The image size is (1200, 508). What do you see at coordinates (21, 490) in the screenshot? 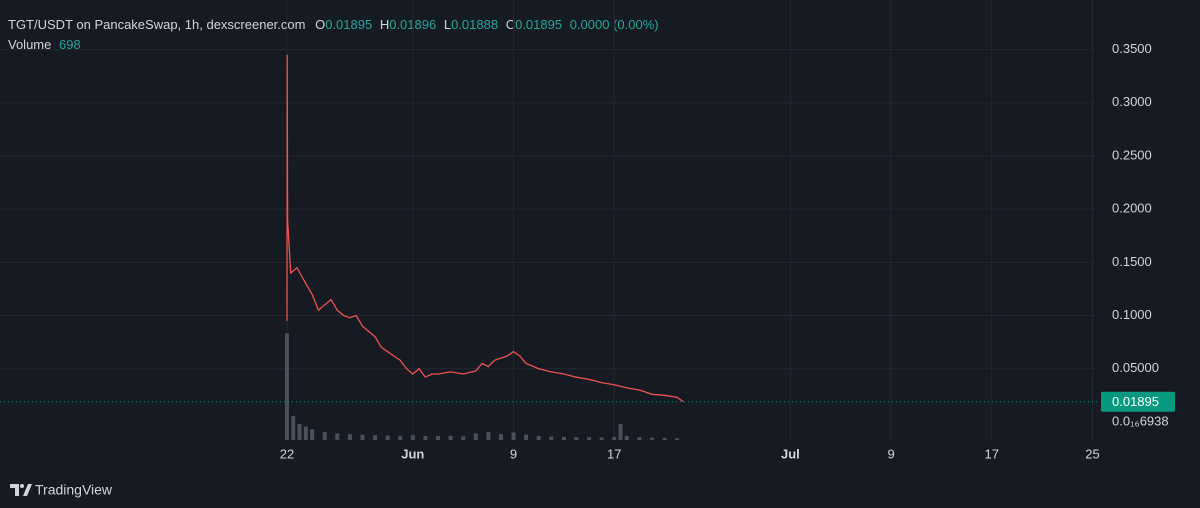
I see `tradingview-logo` at bounding box center [21, 490].